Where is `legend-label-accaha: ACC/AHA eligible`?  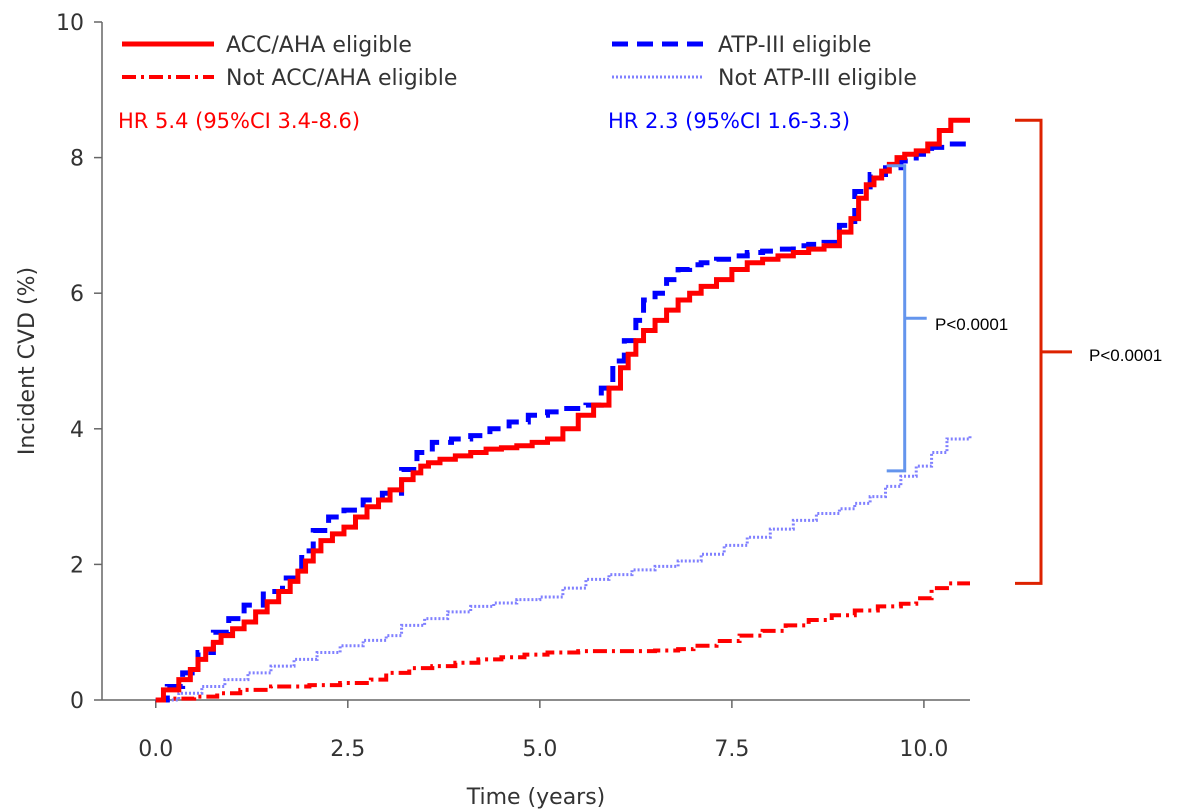
legend-label-accaha: ACC/AHA eligible is located at coordinates (319, 45).